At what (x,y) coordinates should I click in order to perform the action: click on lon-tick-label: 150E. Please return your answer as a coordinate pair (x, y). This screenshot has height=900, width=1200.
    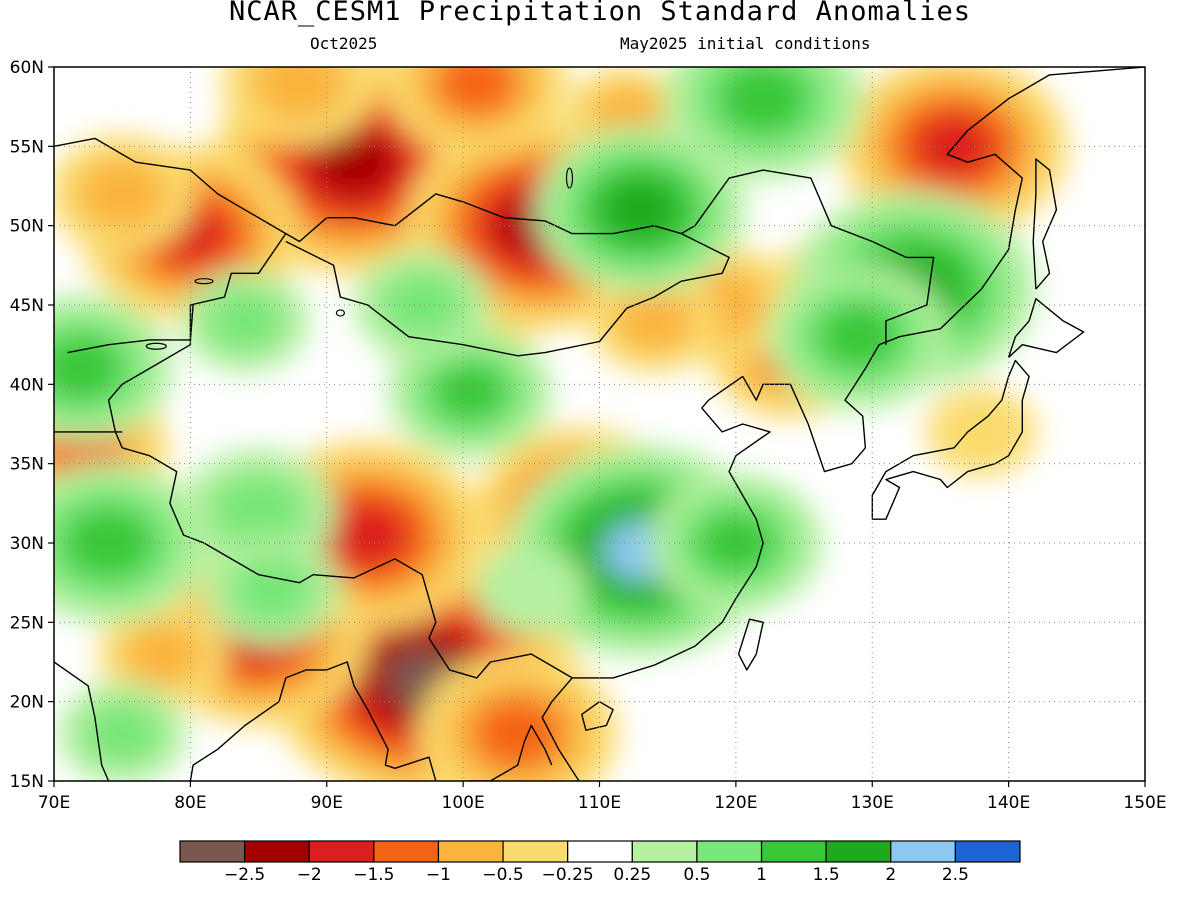
    Looking at the image, I should click on (1144, 803).